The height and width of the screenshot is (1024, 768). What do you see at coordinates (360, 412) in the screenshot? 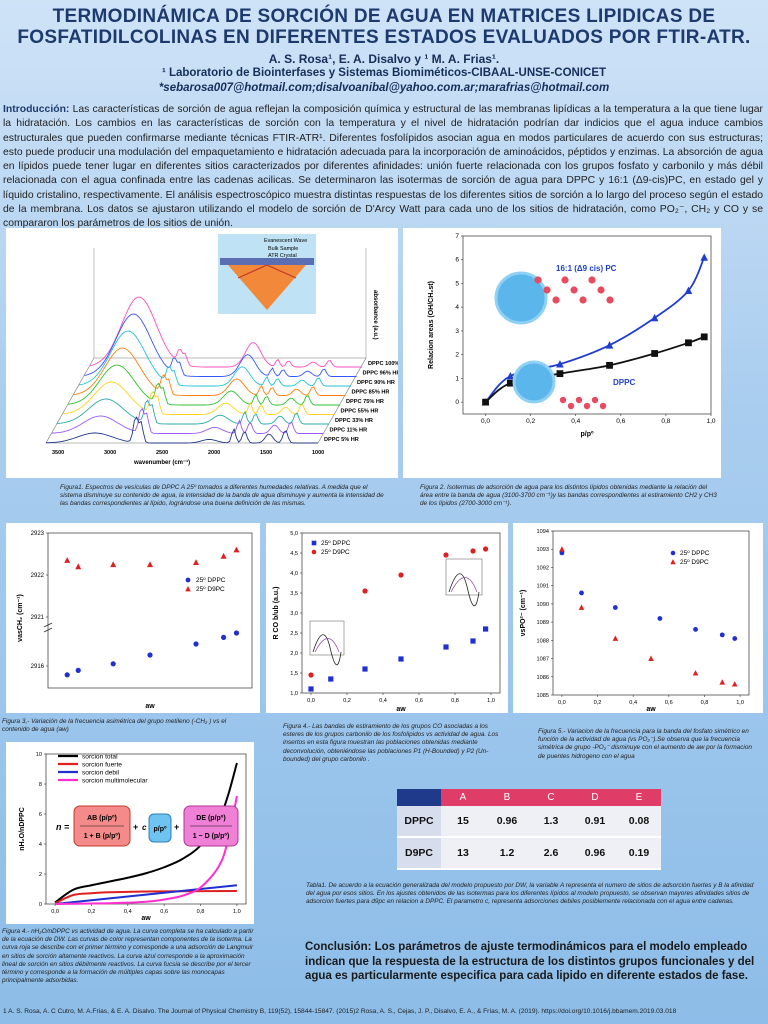
I see `spectrum-label: DPPC 55% HR` at bounding box center [360, 412].